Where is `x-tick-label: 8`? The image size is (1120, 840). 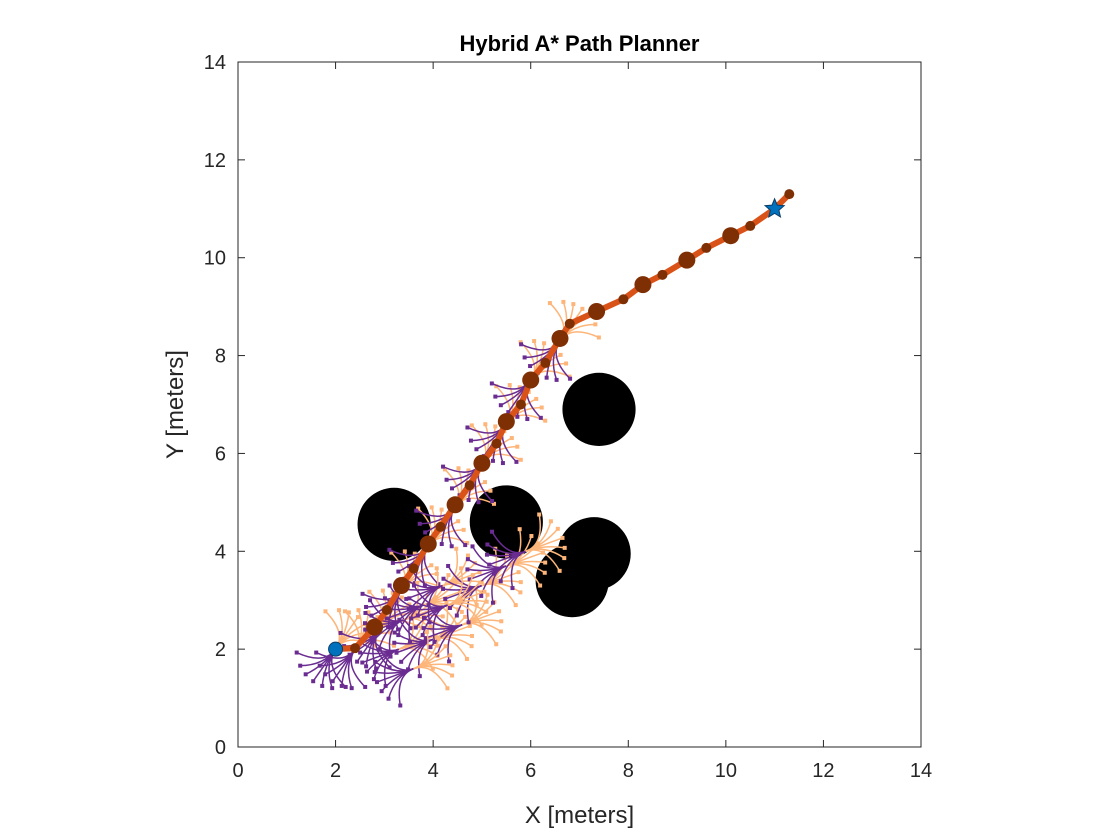 x-tick-label: 8 is located at coordinates (628, 771).